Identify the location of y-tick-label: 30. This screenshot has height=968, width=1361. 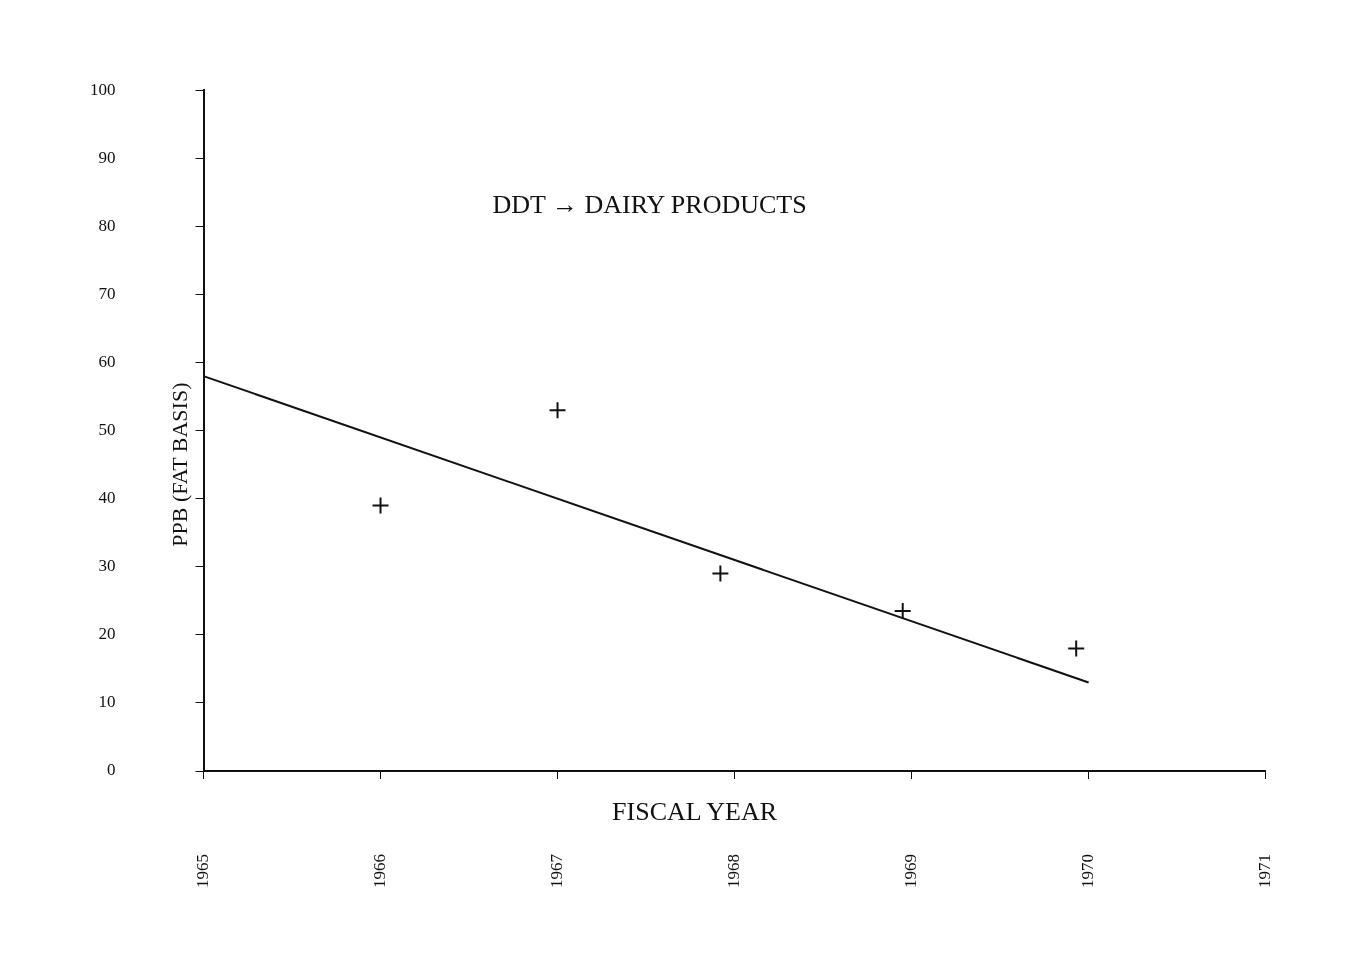
(107, 566).